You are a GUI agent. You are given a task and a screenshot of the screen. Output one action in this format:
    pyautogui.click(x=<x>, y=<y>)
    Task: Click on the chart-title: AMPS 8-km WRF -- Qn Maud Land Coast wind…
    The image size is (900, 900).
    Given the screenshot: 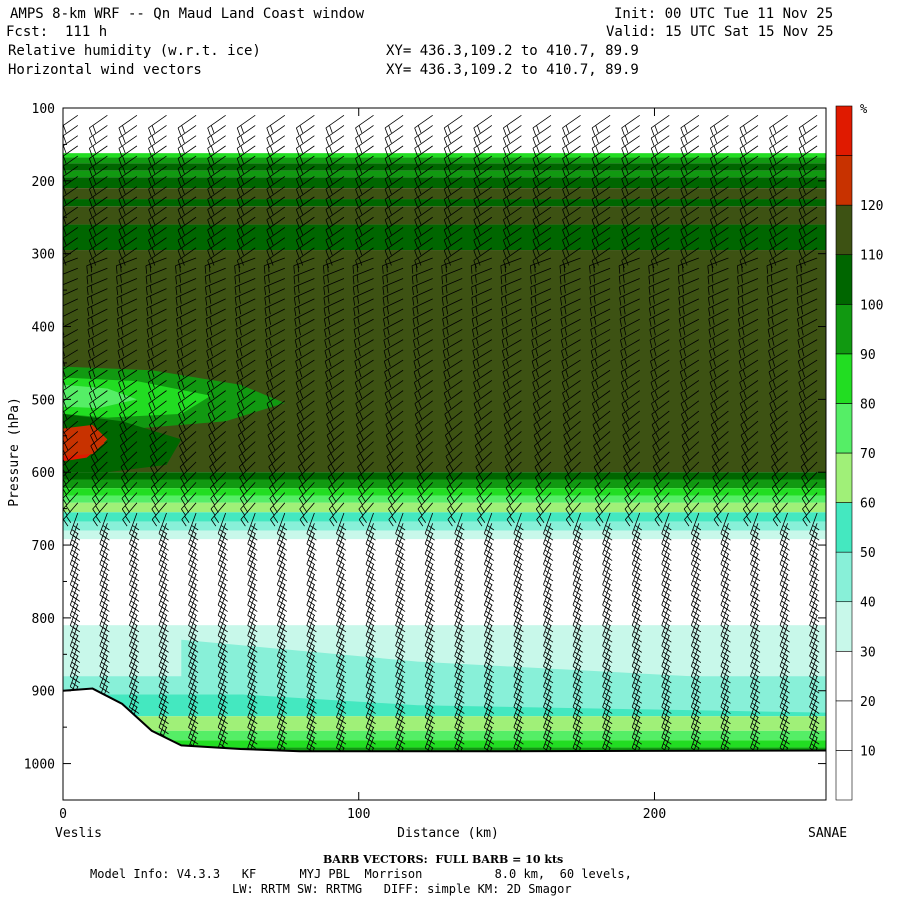 What is the action you would take?
    pyautogui.click(x=187, y=14)
    